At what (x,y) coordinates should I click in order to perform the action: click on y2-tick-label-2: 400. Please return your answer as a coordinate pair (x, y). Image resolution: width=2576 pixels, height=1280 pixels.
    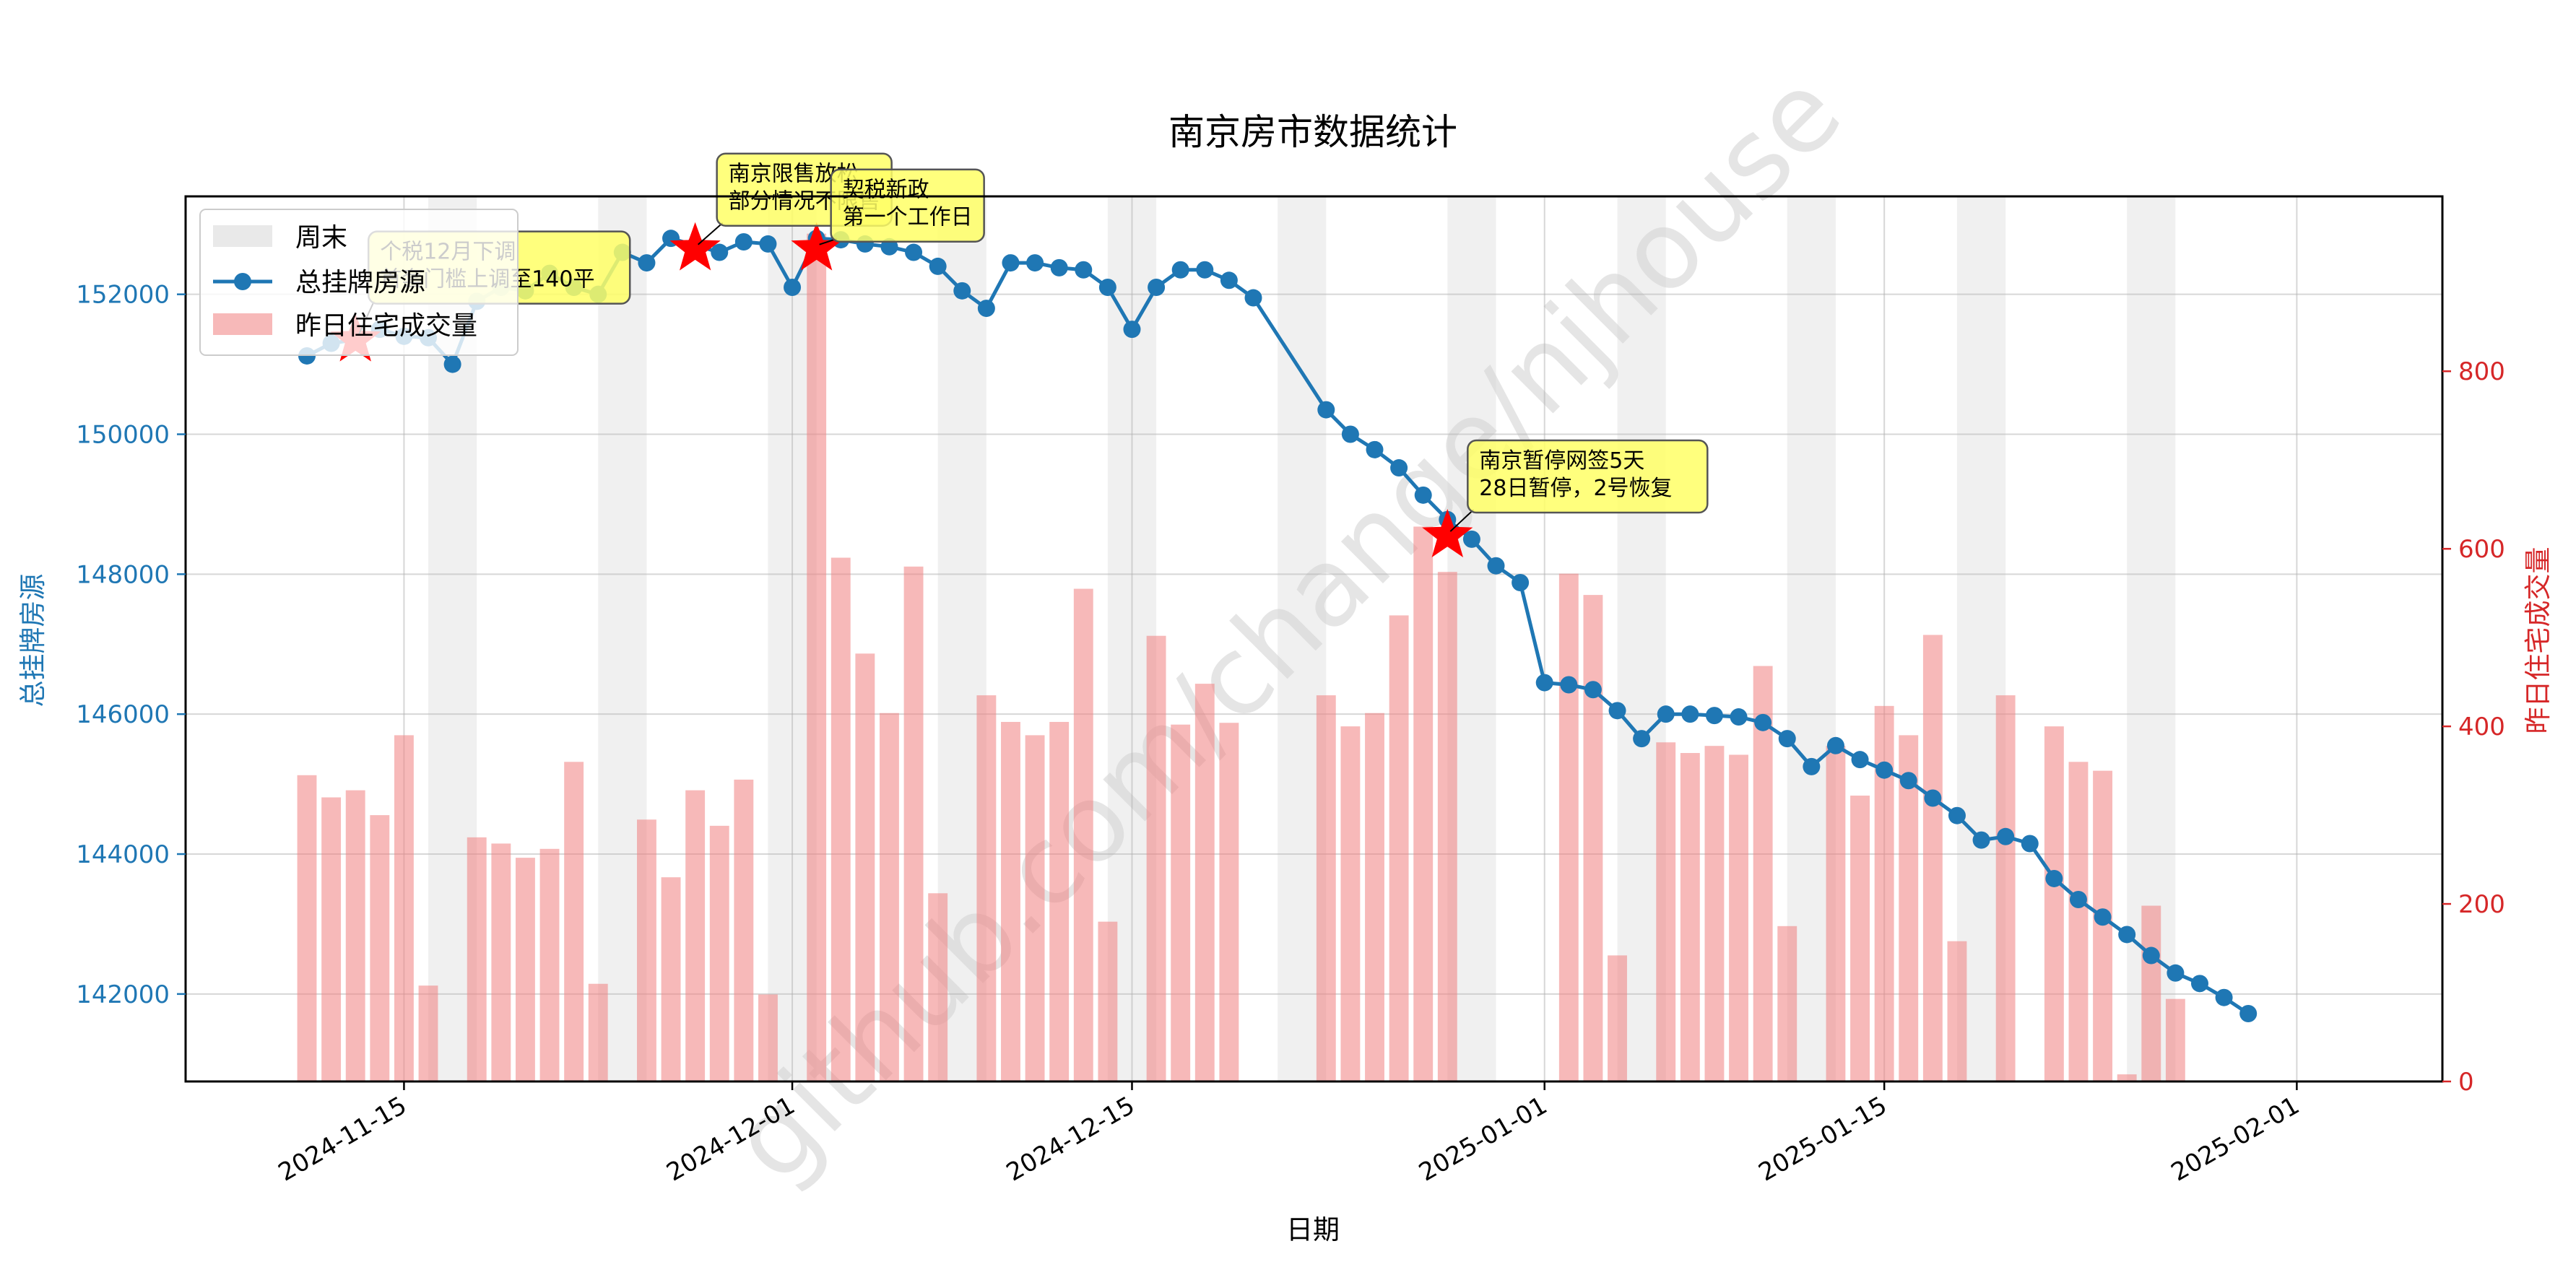
    Looking at the image, I should click on (2481, 727).